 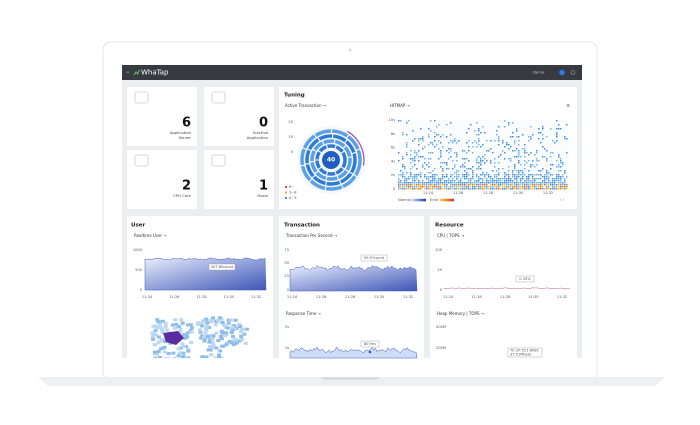 What do you see at coordinates (286, 250) in the screenshot?
I see `axis-label: 75` at bounding box center [286, 250].